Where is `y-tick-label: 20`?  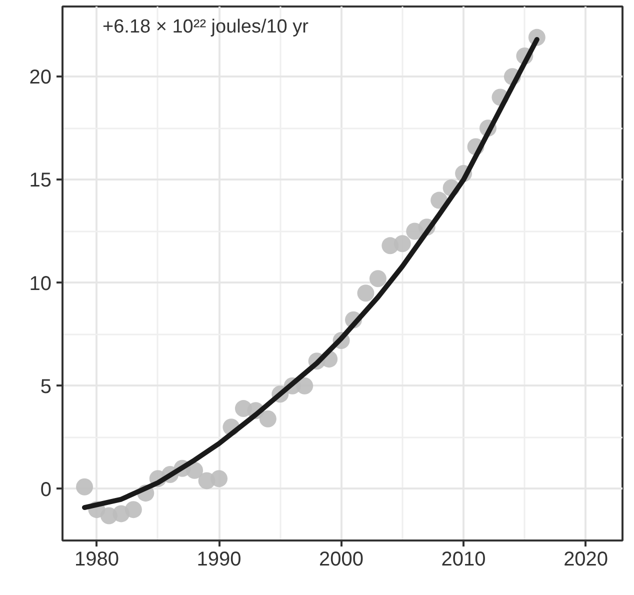
y-tick-label: 20 is located at coordinates (40, 77).